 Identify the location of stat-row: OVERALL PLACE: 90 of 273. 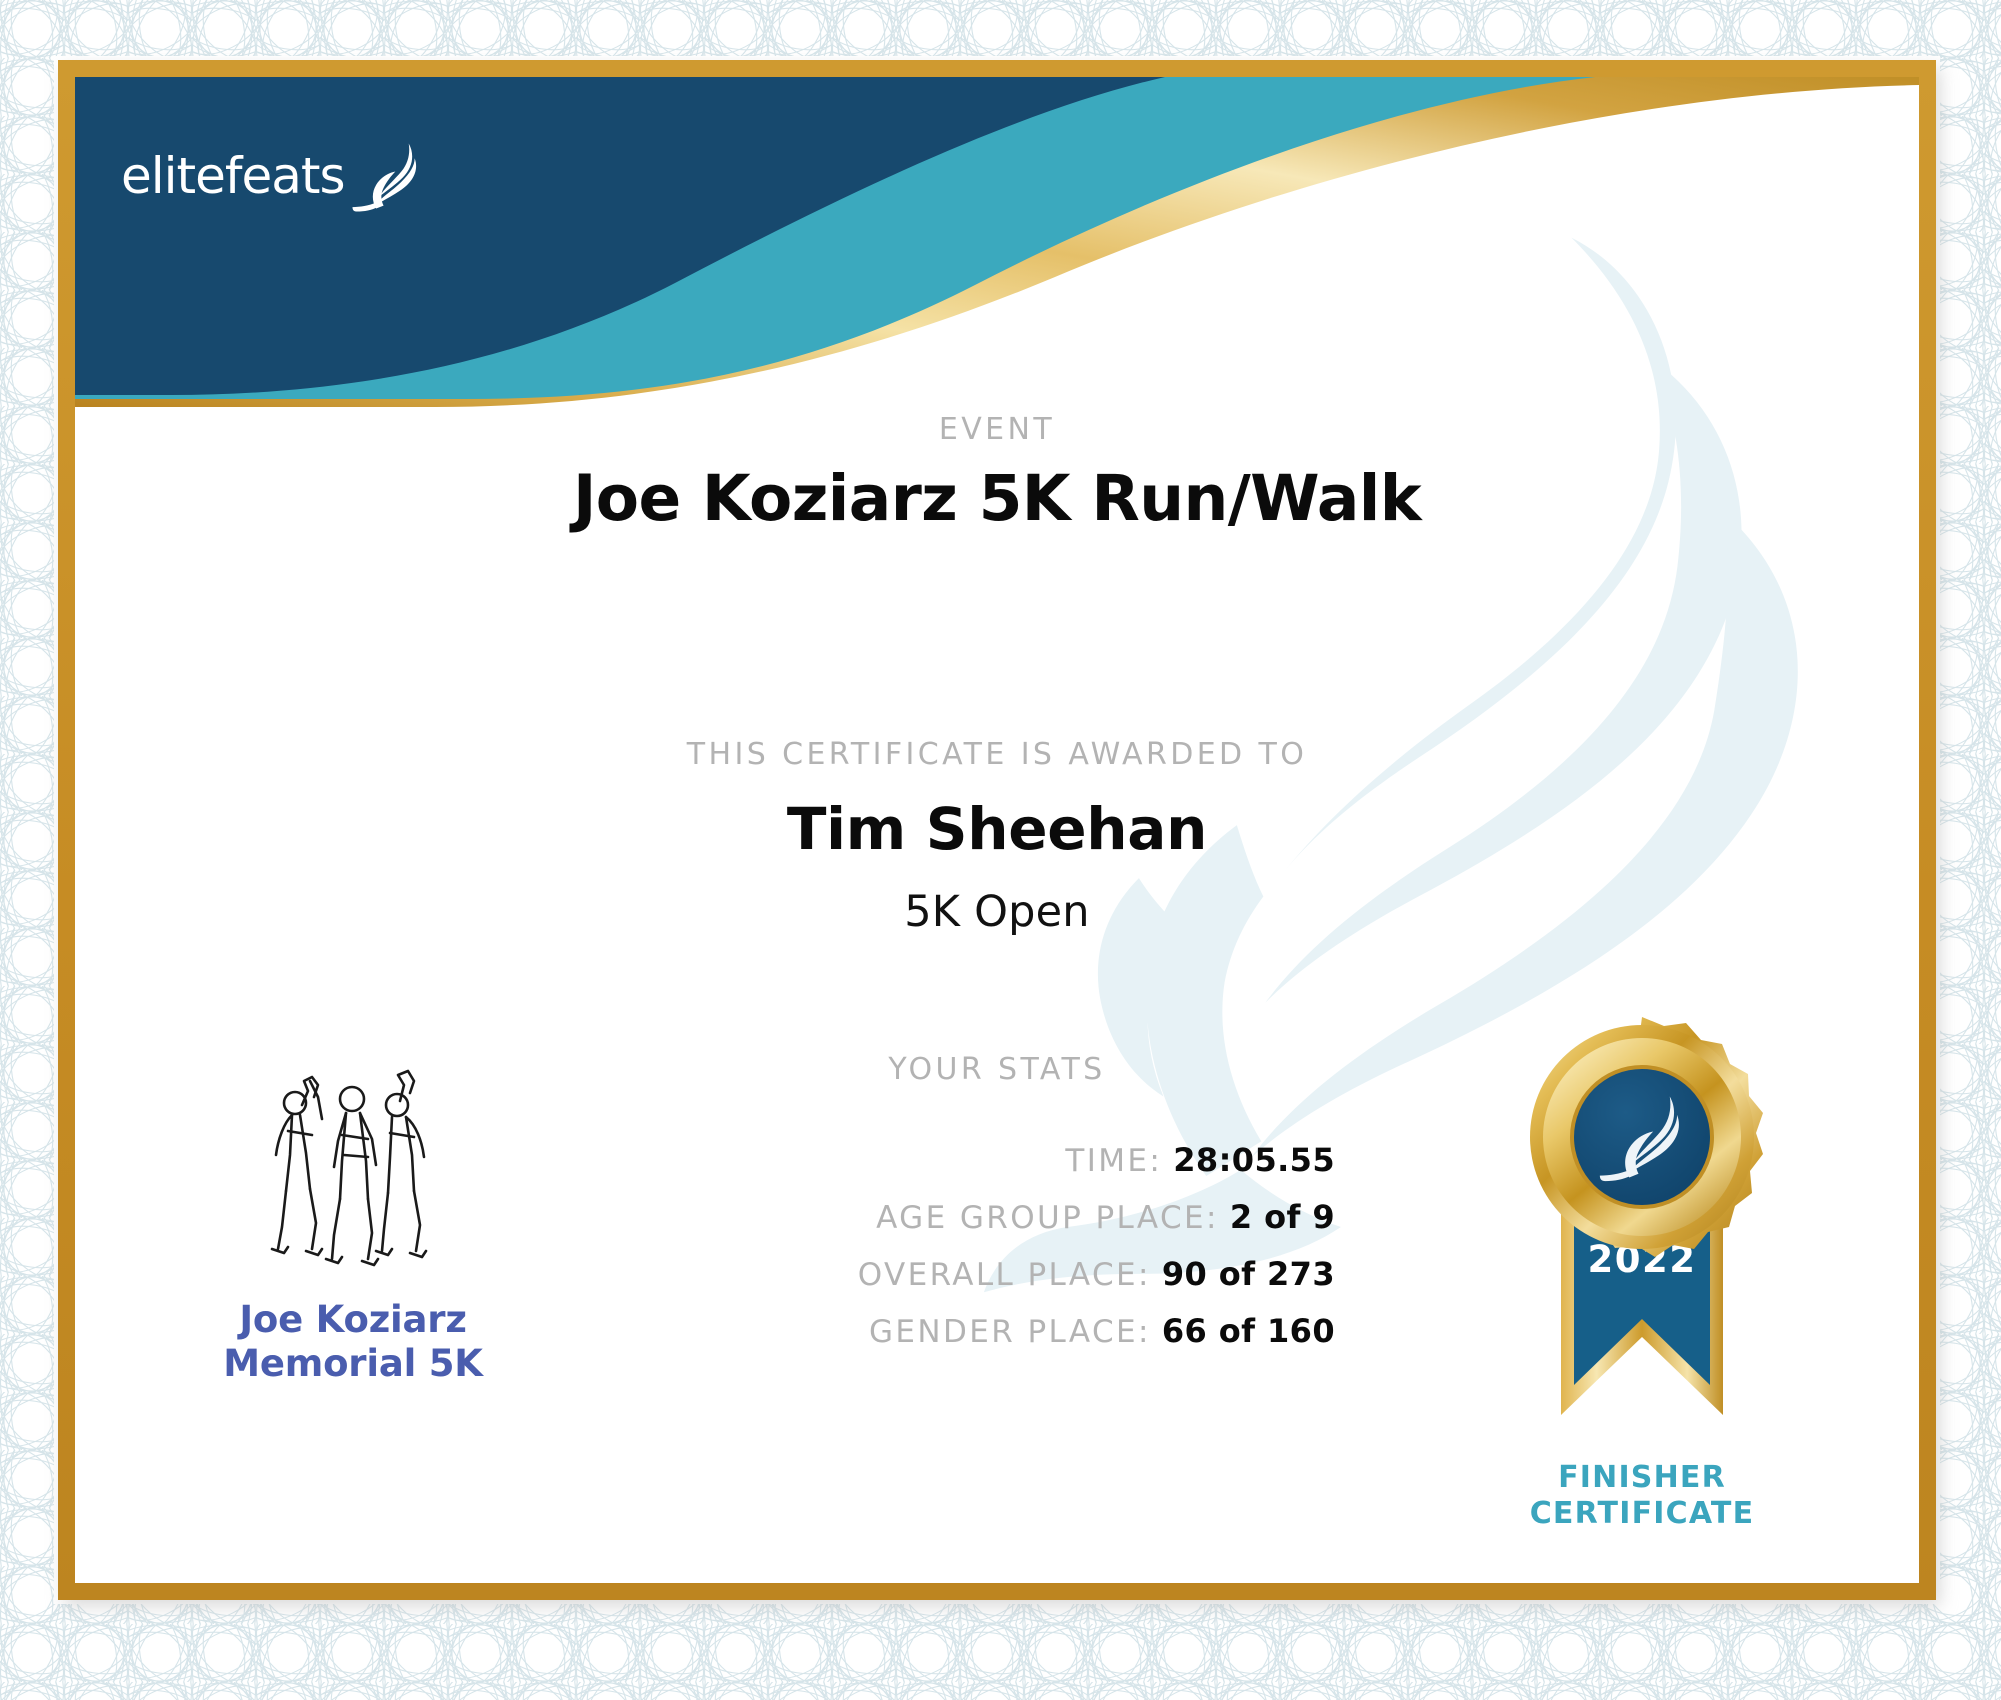
(855, 1274).